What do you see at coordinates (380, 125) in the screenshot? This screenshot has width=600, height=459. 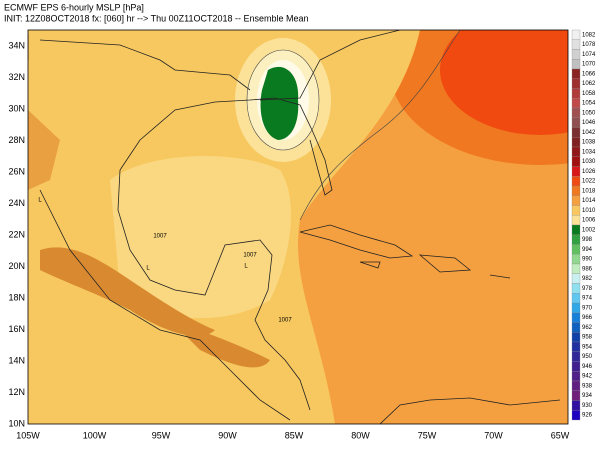 I see `isobar` at bounding box center [380, 125].